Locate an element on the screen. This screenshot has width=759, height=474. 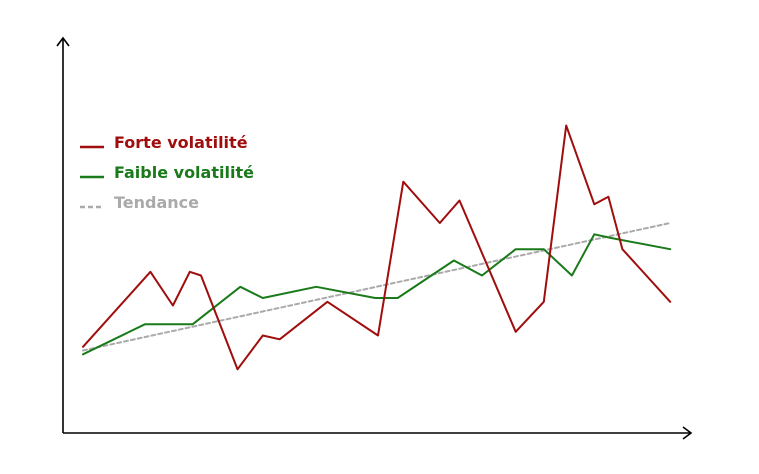
legend-item-0: Forte volatilité is located at coordinates (164, 142).